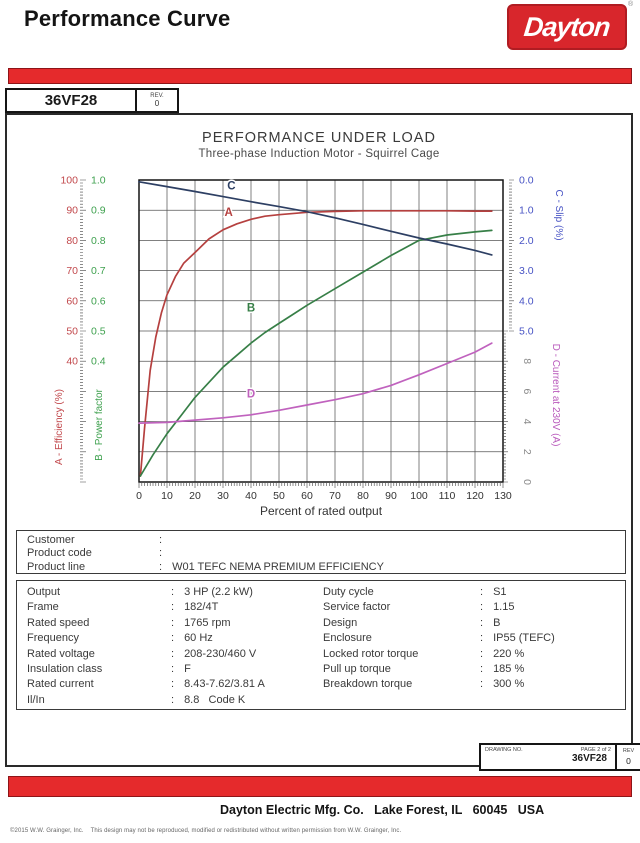 The width and height of the screenshot is (640, 843). I want to click on dayton-logo-text: Dayton, so click(567, 26).